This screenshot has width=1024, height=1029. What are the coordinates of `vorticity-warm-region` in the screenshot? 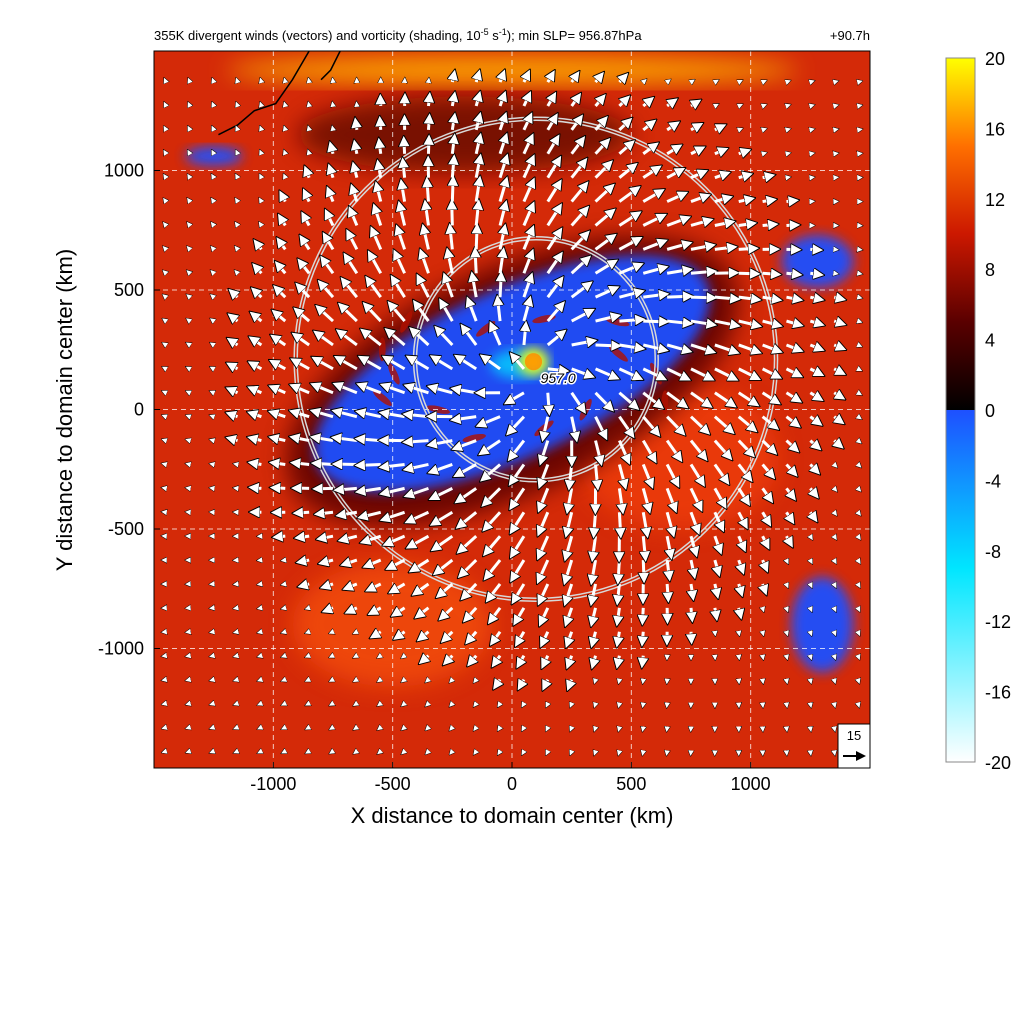 It's located at (392, 624).